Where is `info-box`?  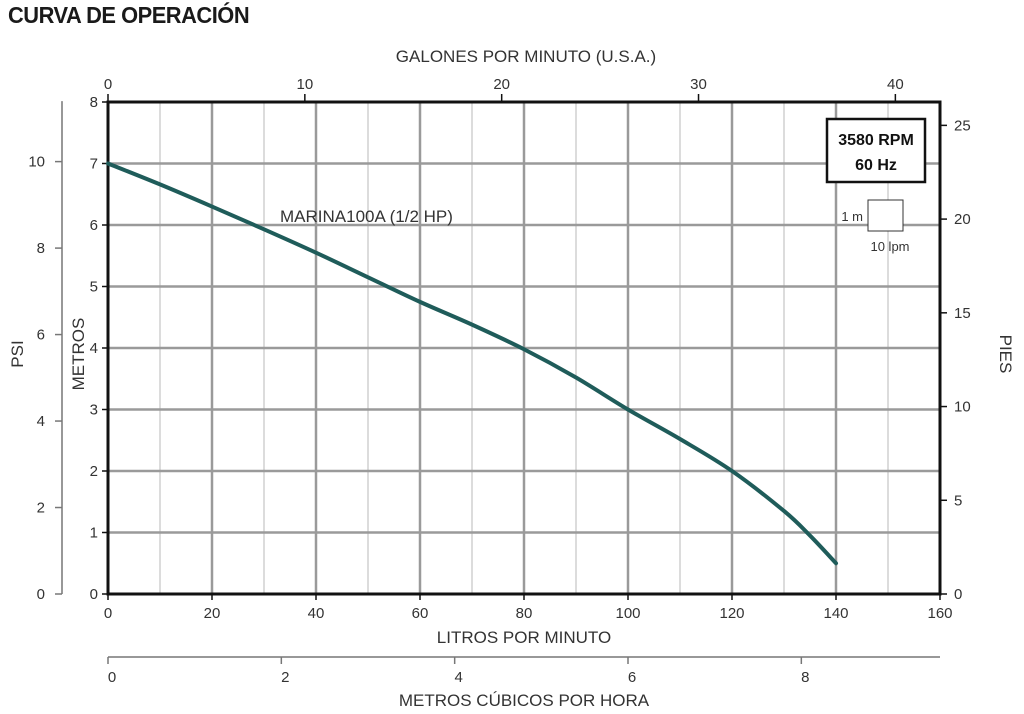
info-box is located at coordinates (876, 150).